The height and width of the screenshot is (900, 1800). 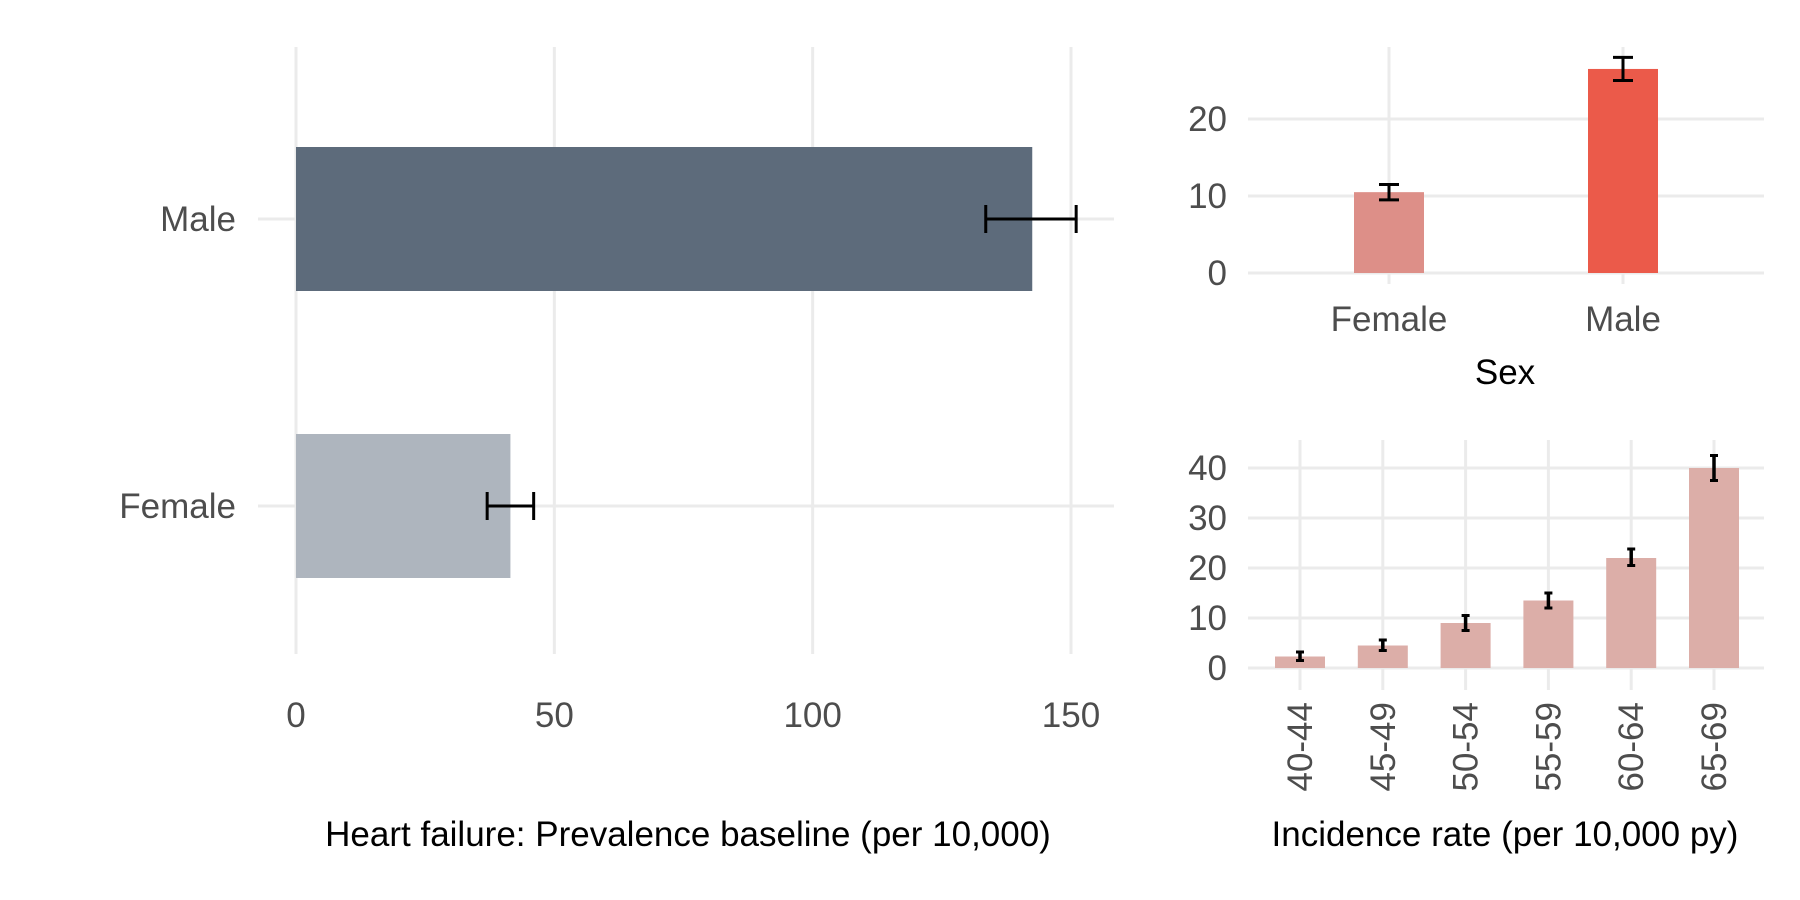 What do you see at coordinates (1383, 747) in the screenshot?
I see `age-x-tick-label: 45-49` at bounding box center [1383, 747].